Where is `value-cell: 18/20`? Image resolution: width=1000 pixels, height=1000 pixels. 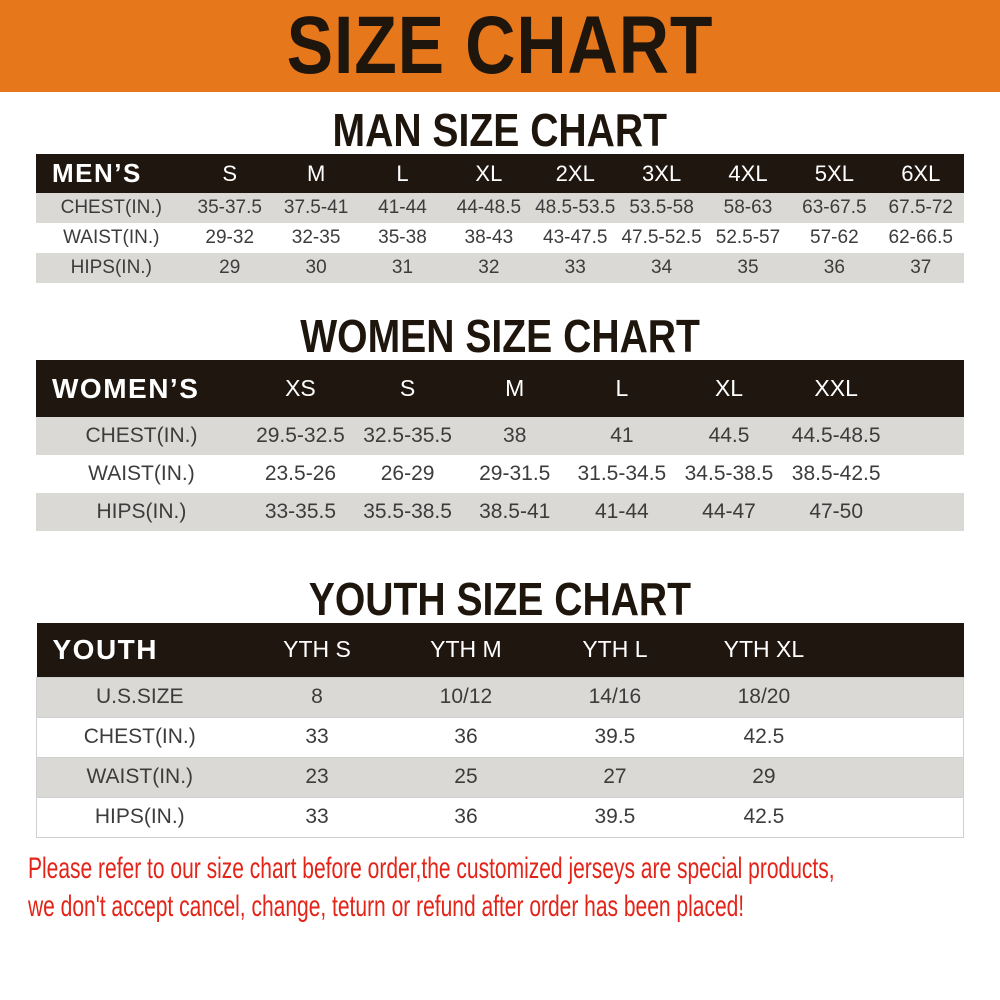 value-cell: 18/20 is located at coordinates (764, 697).